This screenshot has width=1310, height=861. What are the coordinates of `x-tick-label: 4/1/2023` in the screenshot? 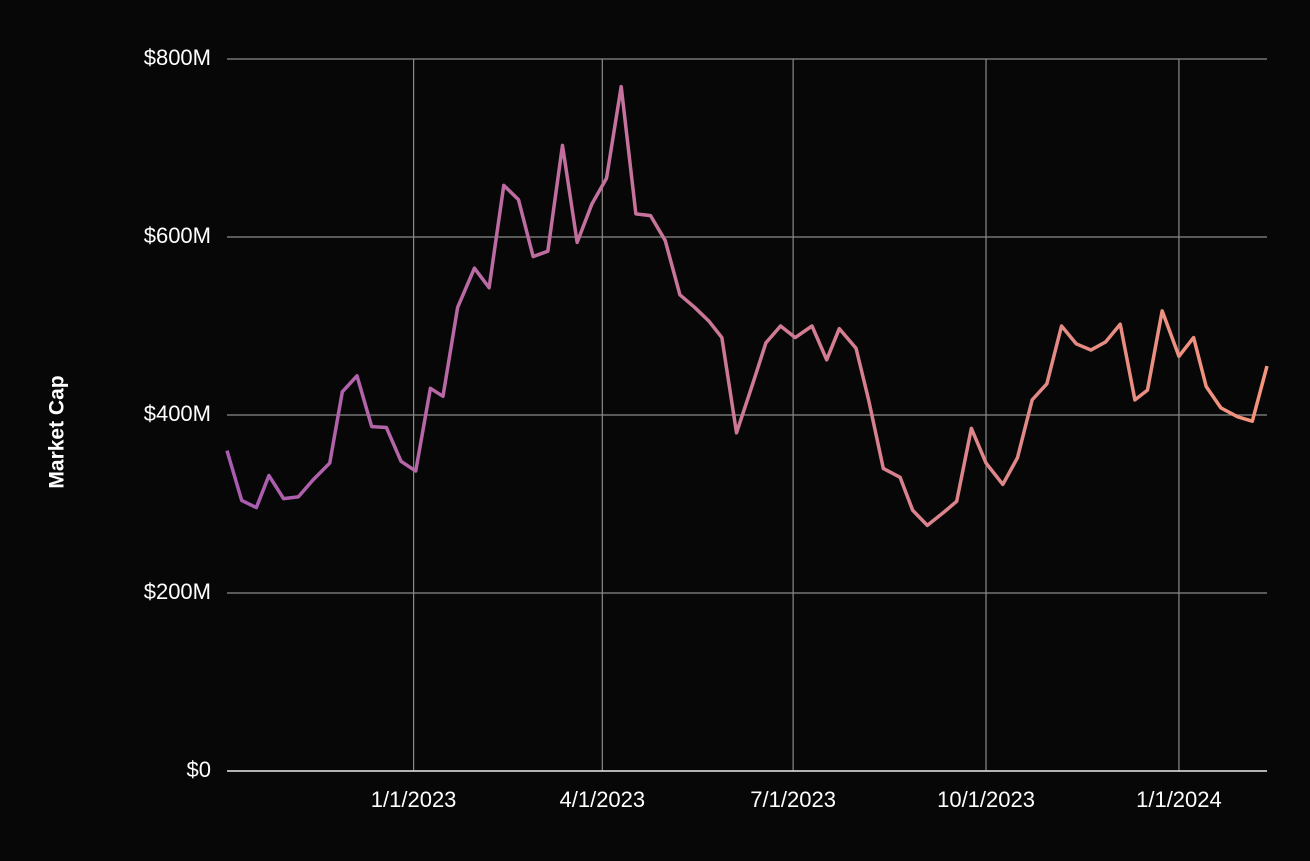 It's located at (603, 799).